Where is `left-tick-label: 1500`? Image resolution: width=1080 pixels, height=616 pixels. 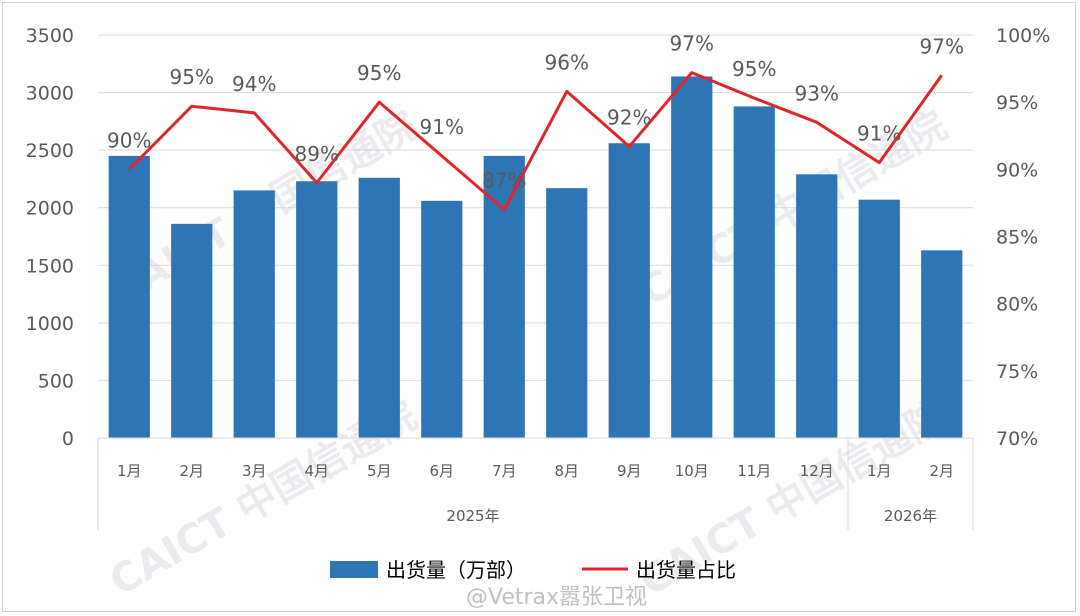
left-tick-label: 1500 is located at coordinates (50, 266).